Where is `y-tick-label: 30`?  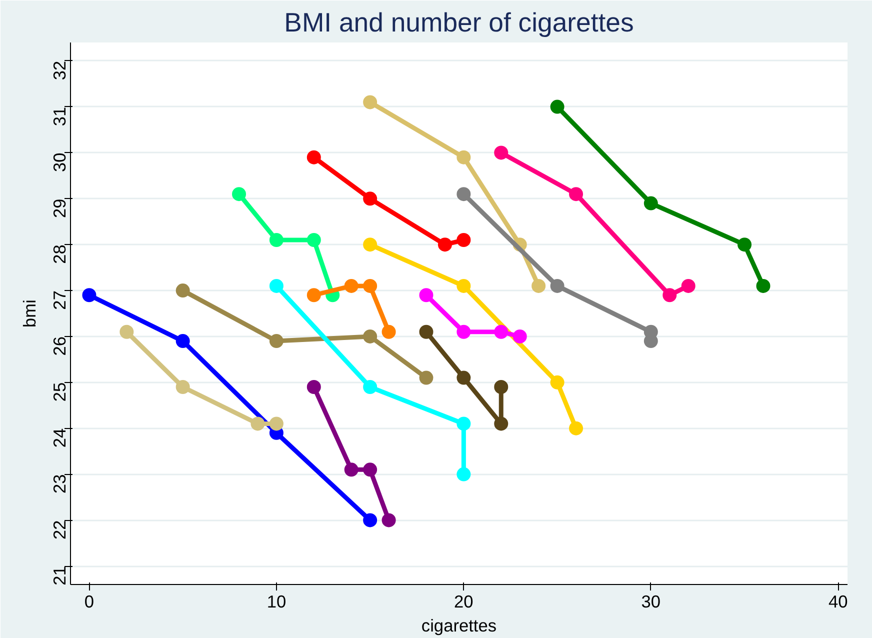
y-tick-label: 30 is located at coordinates (60, 162).